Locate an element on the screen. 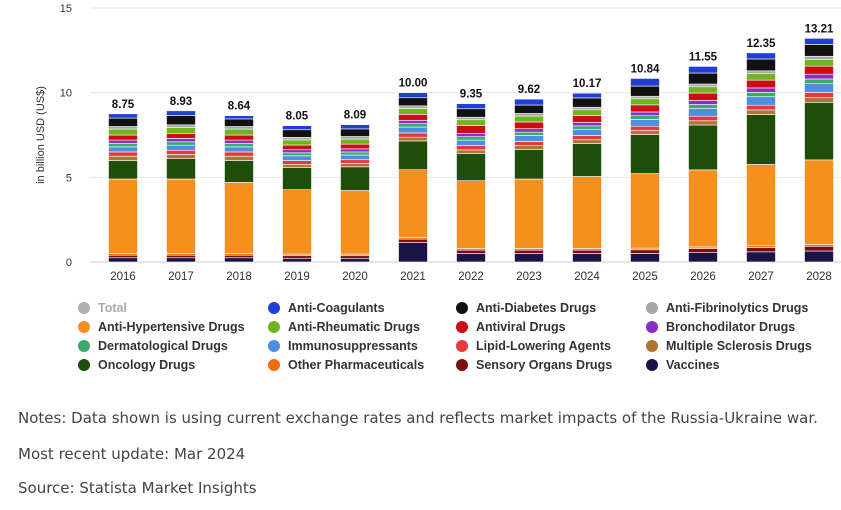 The height and width of the screenshot is (510, 841). legend-item: Total is located at coordinates (102, 308).